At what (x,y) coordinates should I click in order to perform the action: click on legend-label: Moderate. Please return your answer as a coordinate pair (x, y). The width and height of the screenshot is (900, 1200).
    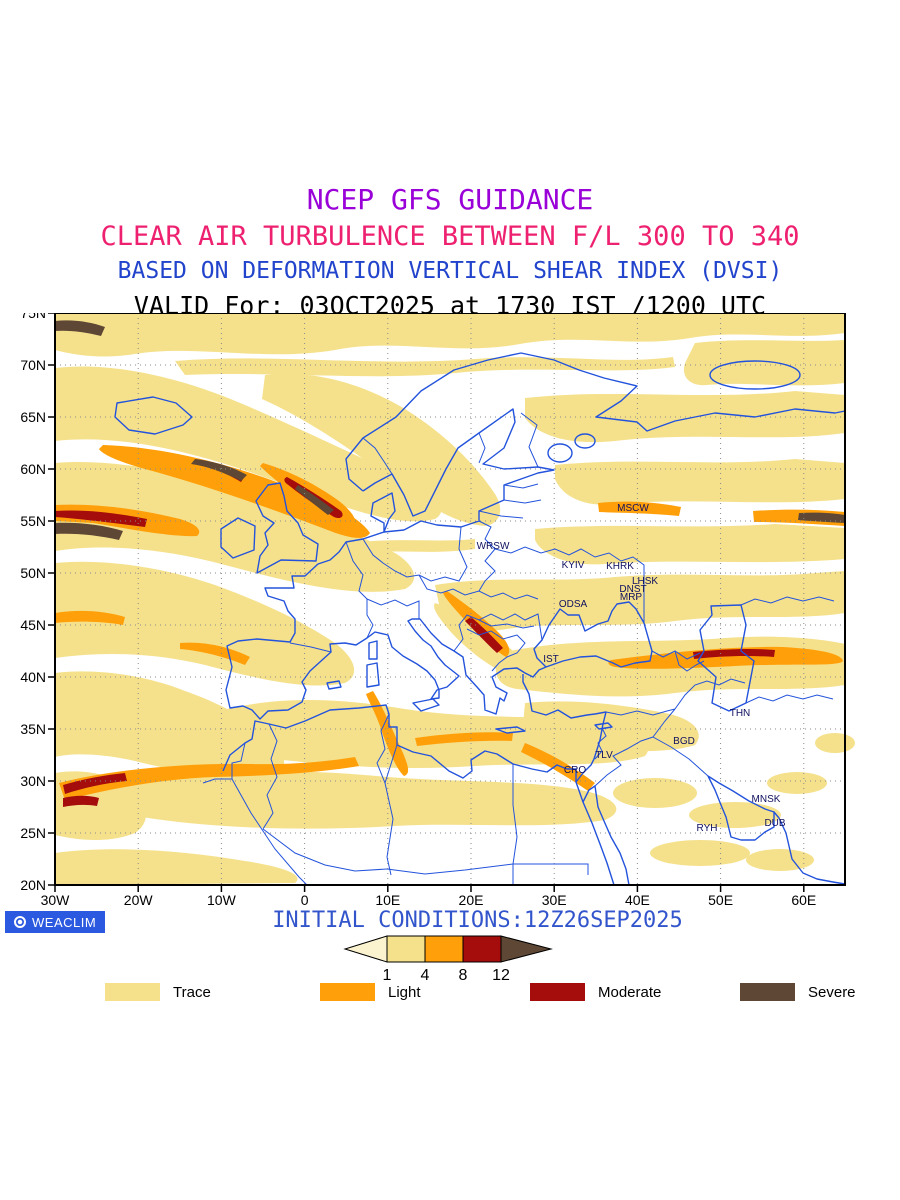
    Looking at the image, I should click on (630, 992).